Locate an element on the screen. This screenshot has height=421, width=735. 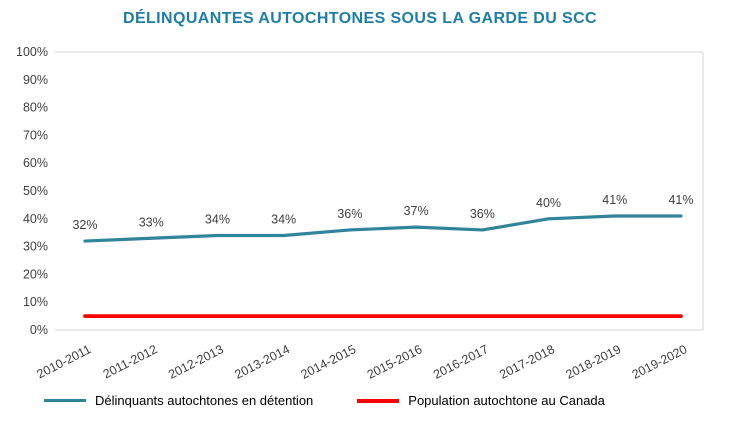
x-tick-label: 2019-2020 is located at coordinates (660, 362).